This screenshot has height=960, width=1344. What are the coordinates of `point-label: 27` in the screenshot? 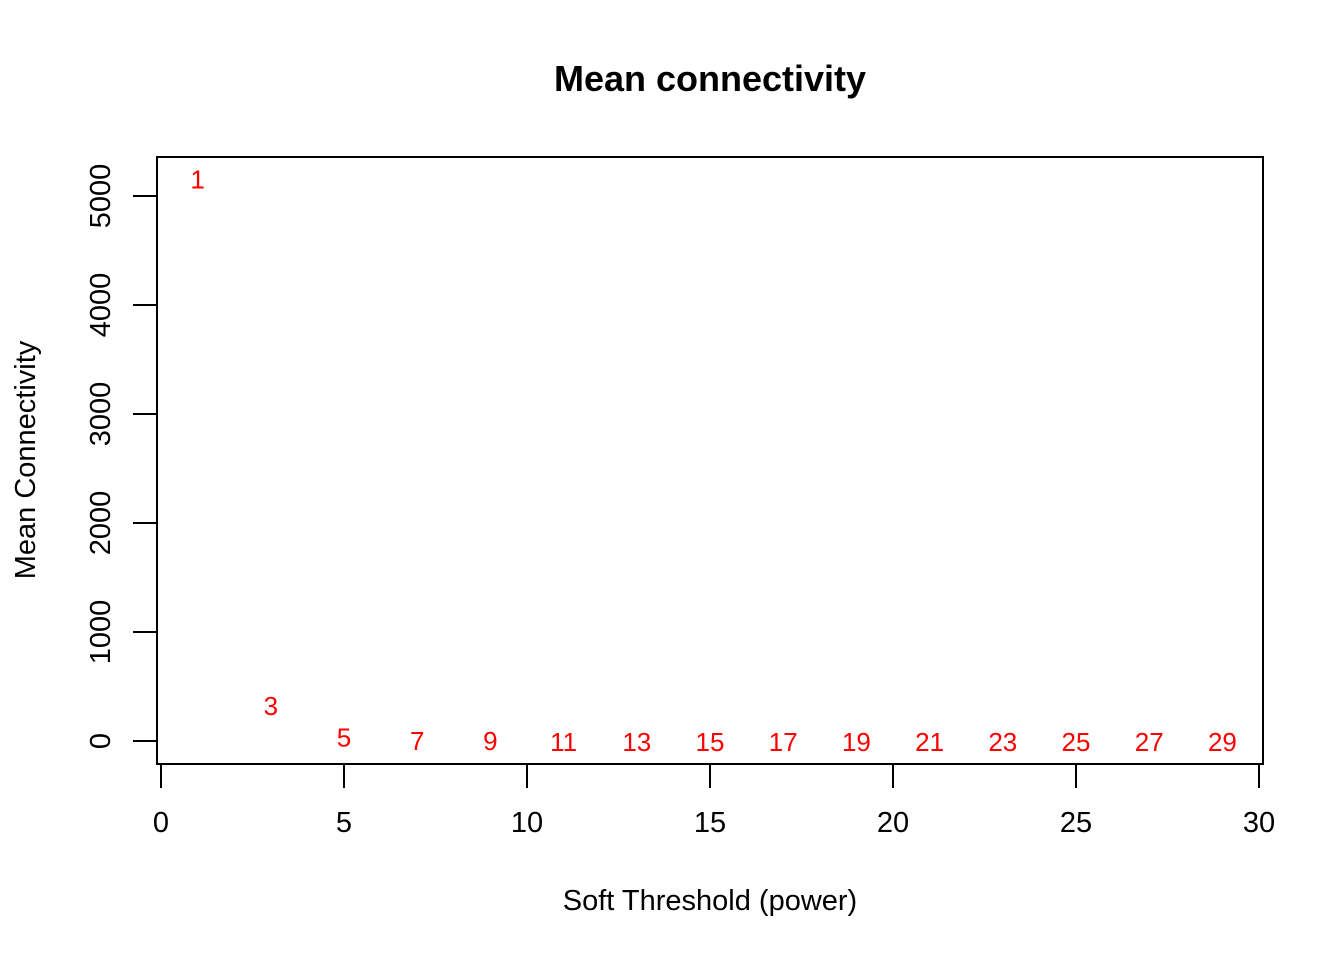 It's located at (1149, 742).